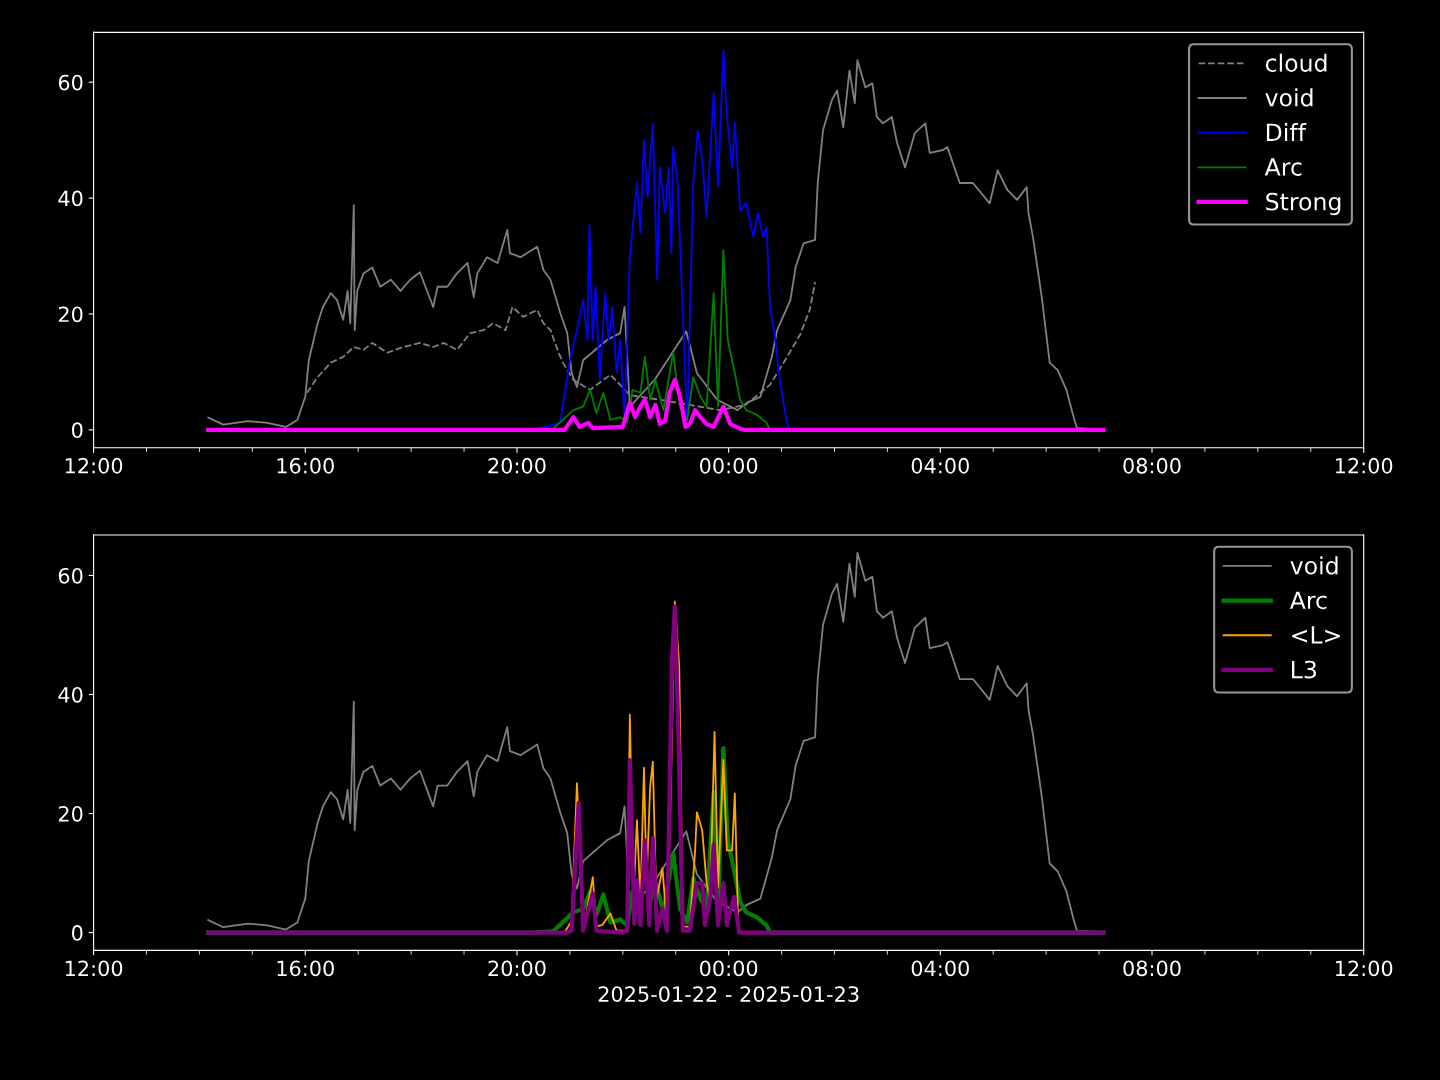 This screenshot has height=1080, width=1440. Describe the element at coordinates (728, 994) in the screenshot. I see `x-axis-title: 2025-01-22 - 2025-01-23` at that location.